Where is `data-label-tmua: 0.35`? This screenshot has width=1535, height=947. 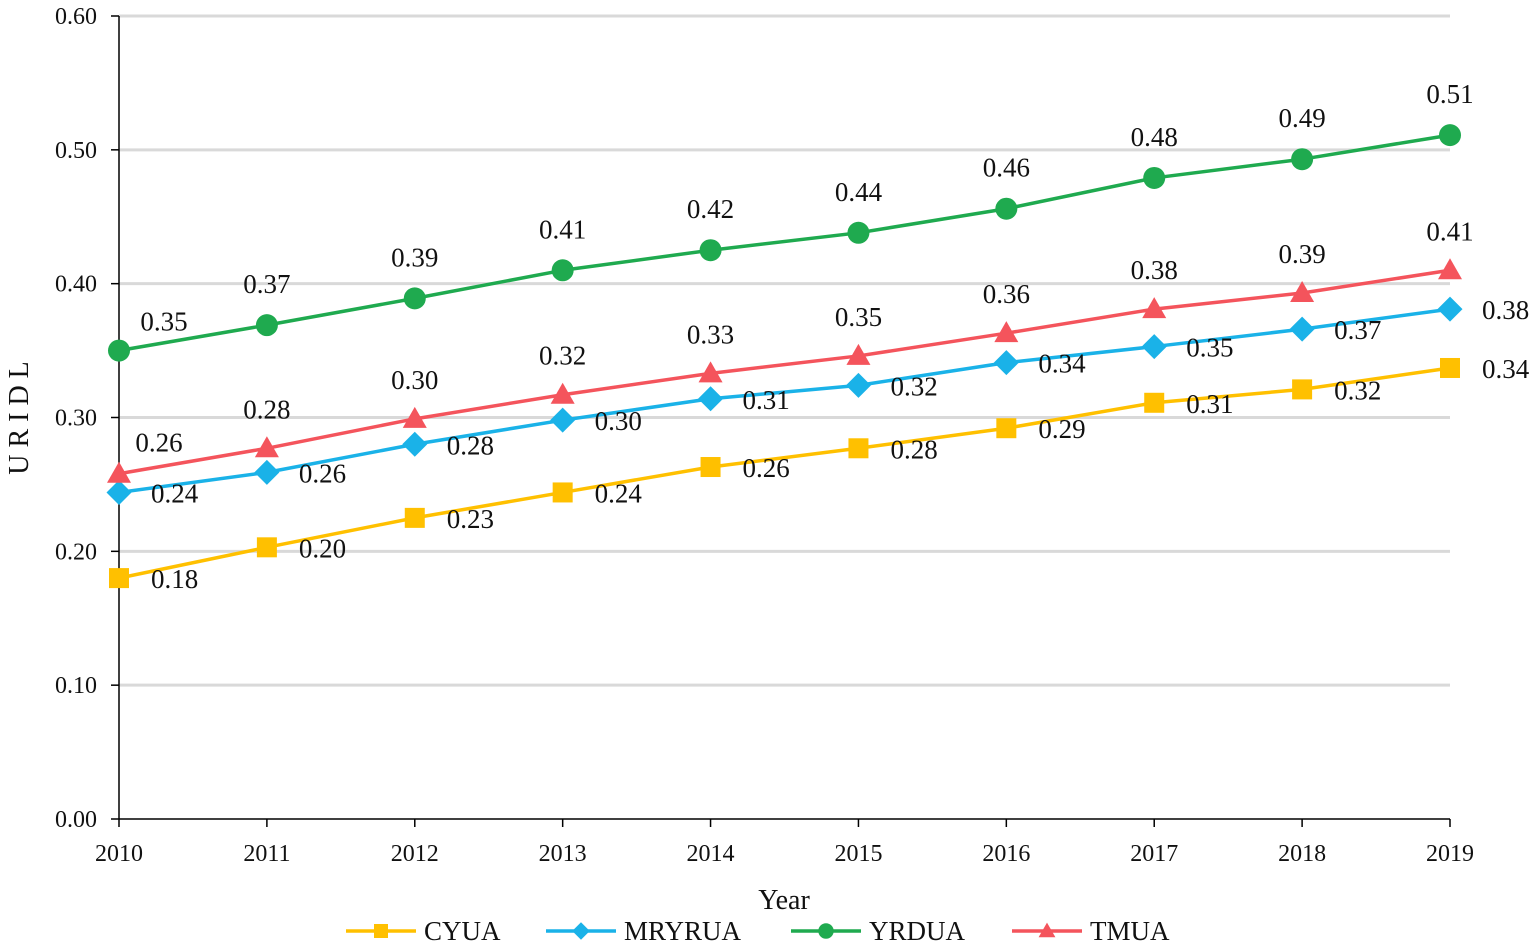 data-label-tmua: 0.35 is located at coordinates (858, 317).